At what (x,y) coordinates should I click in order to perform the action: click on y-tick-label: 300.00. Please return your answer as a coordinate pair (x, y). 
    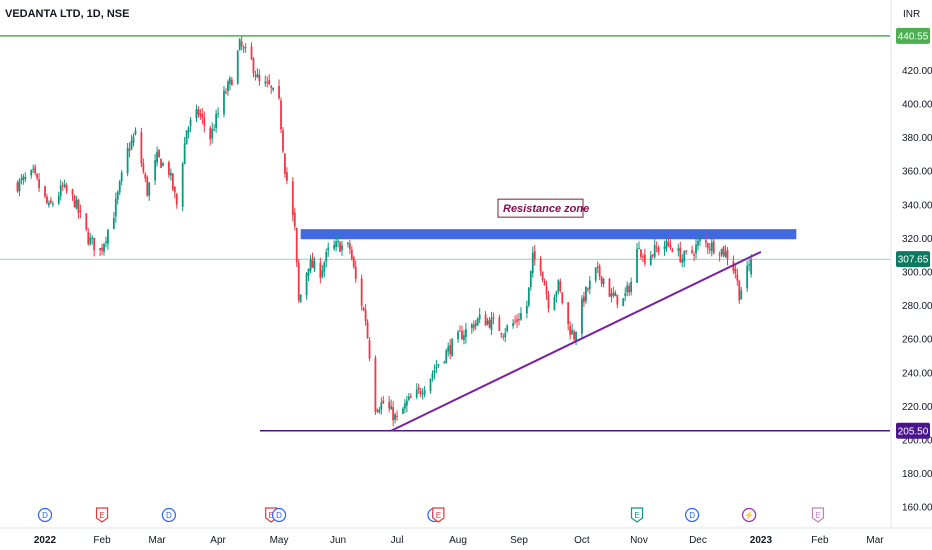
    Looking at the image, I should click on (917, 273).